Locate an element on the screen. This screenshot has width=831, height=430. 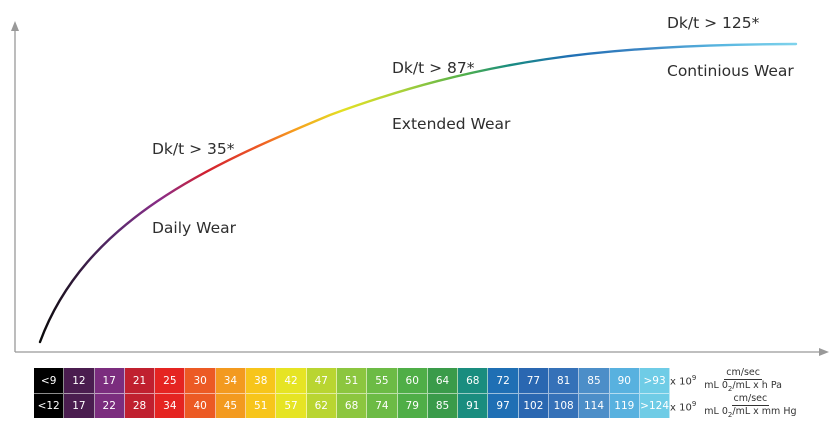
x-axis-arrow is located at coordinates (824, 352).